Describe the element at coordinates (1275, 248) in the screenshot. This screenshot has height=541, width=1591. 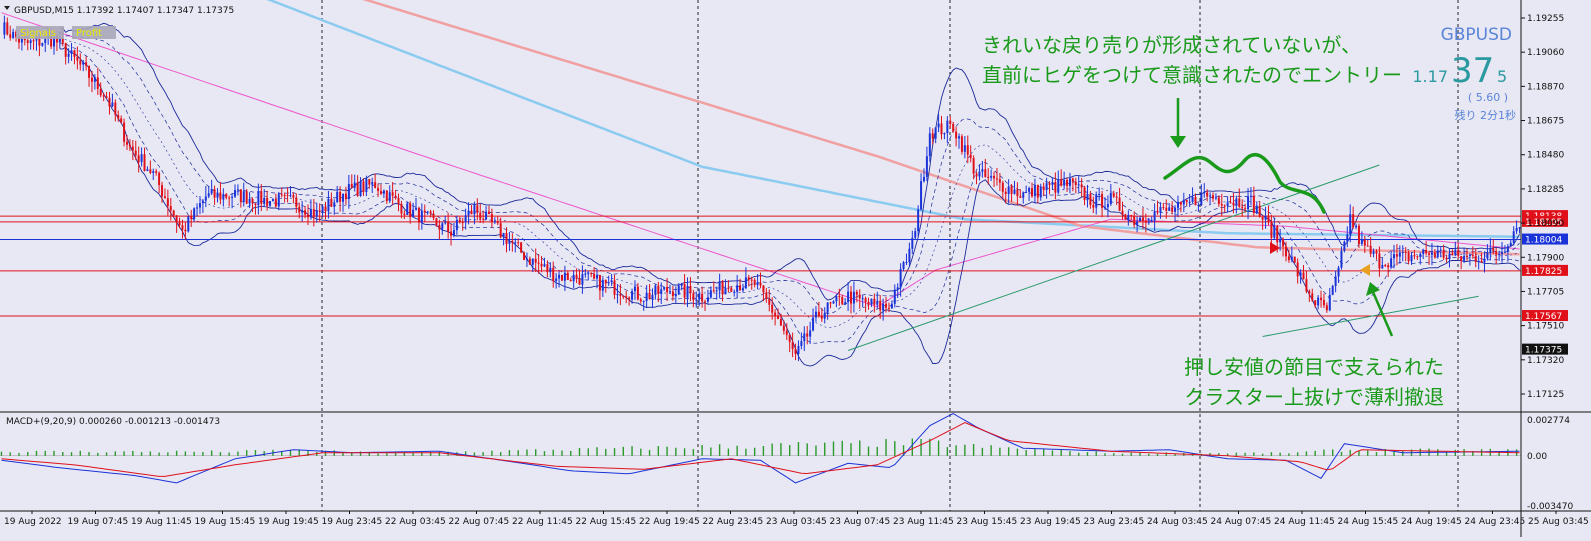
I see `entry-arrow-icon` at that location.